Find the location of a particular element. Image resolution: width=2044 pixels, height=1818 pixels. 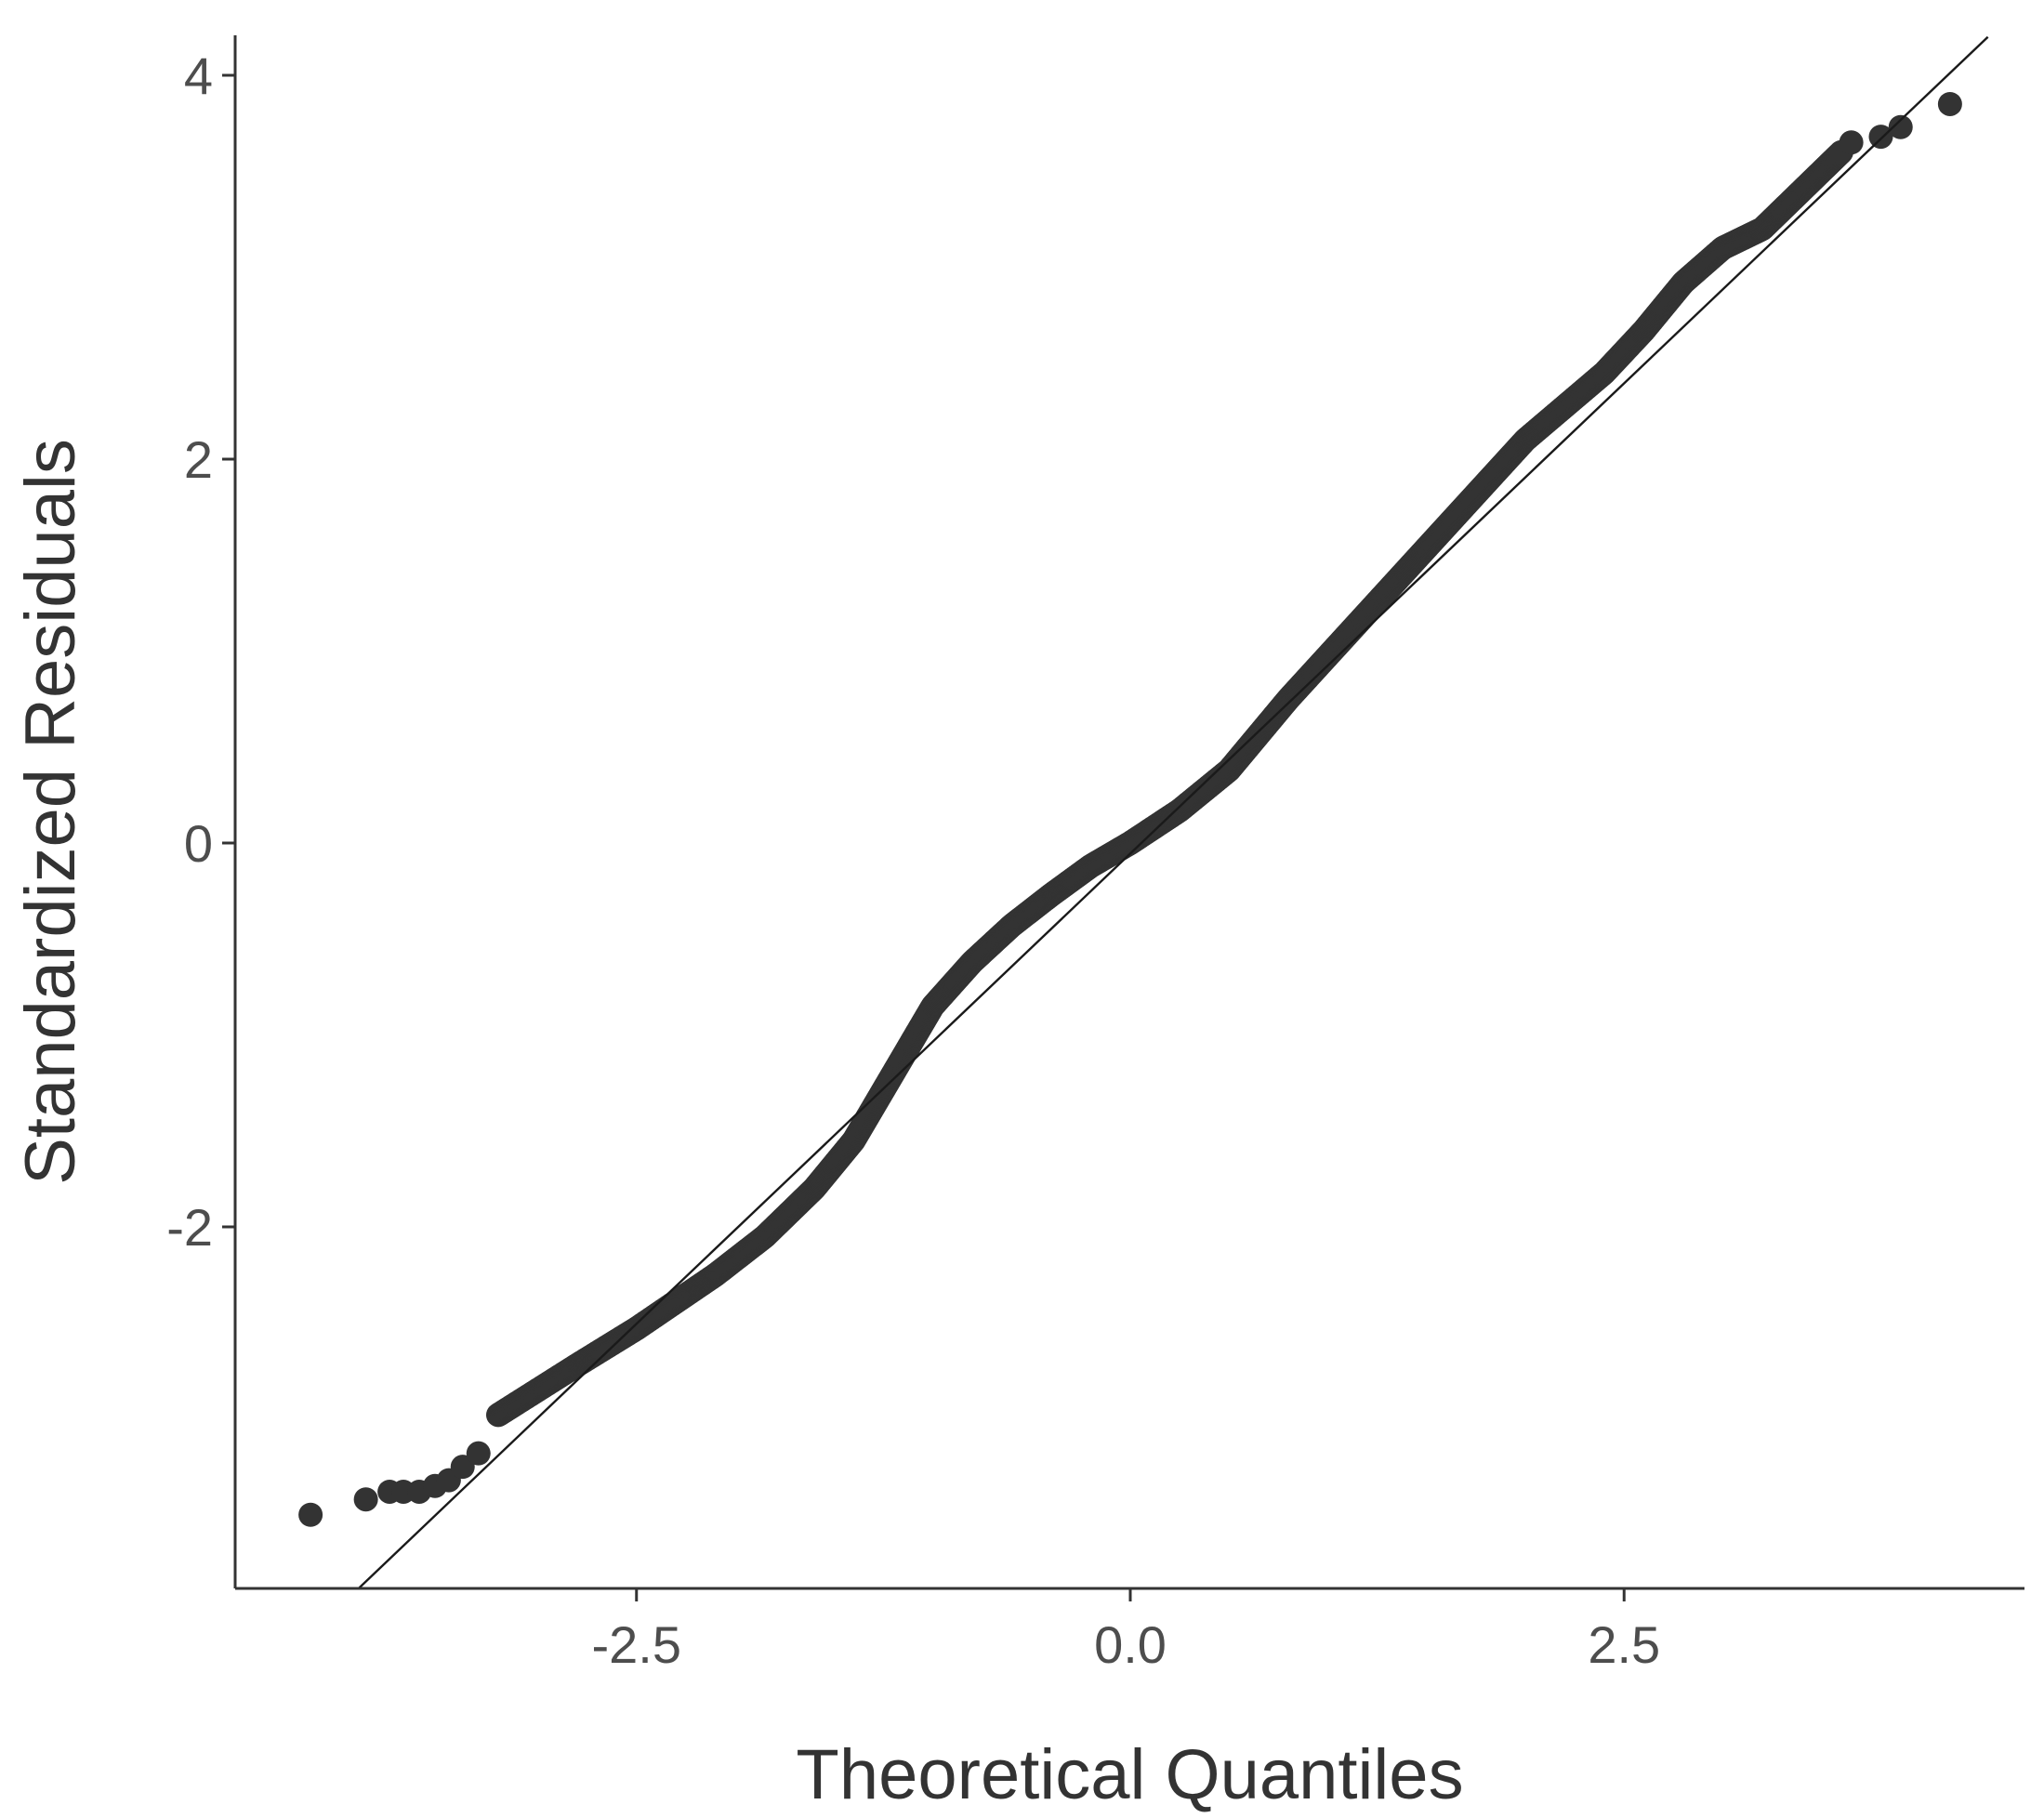

x-tick-label: 0.0 is located at coordinates (1130, 1644).